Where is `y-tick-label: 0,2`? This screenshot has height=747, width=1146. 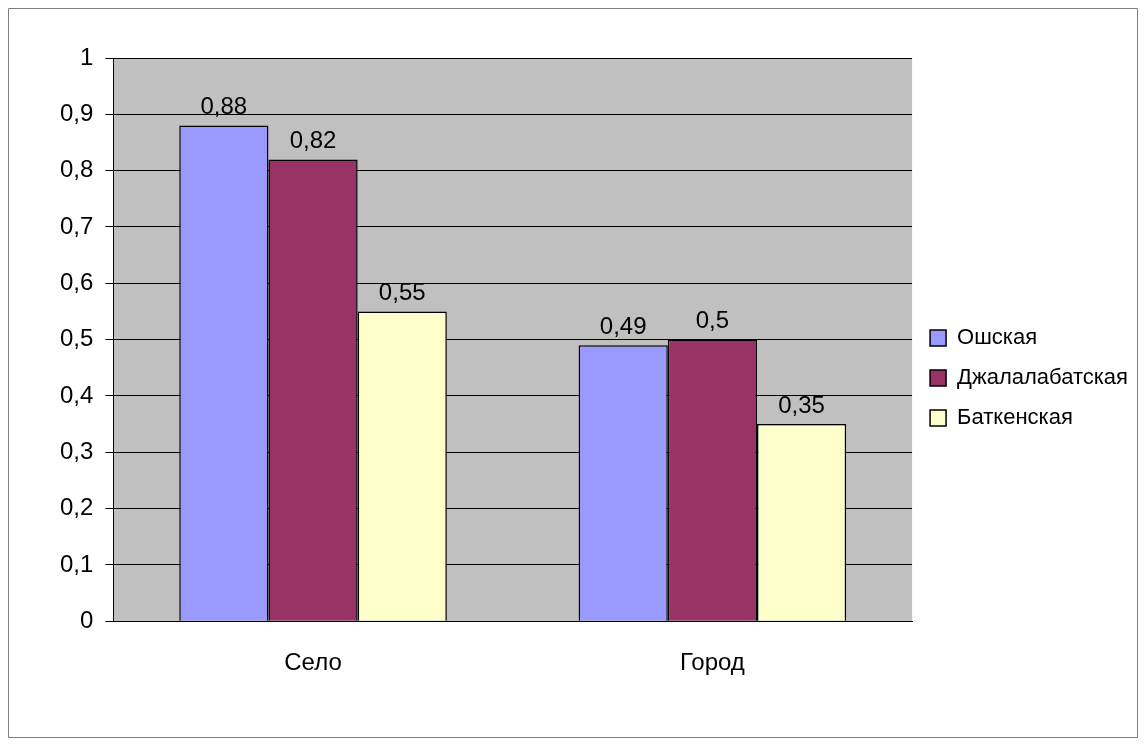
y-tick-label: 0,2 is located at coordinates (76, 507).